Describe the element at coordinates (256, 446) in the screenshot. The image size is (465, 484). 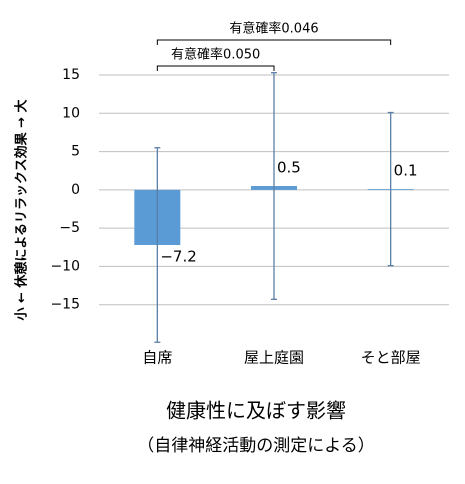
I see `chart-subtitle: （自律神経活動の測定による）` at that location.